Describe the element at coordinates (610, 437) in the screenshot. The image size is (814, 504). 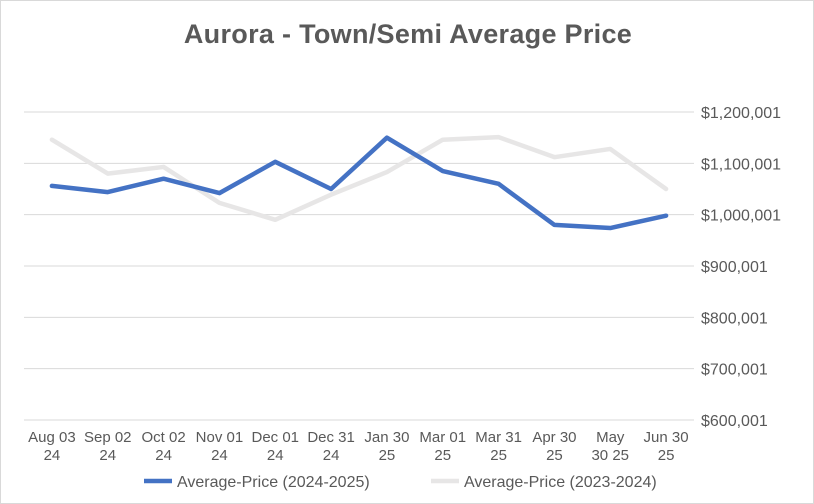
I see `x-tick-label: May` at that location.